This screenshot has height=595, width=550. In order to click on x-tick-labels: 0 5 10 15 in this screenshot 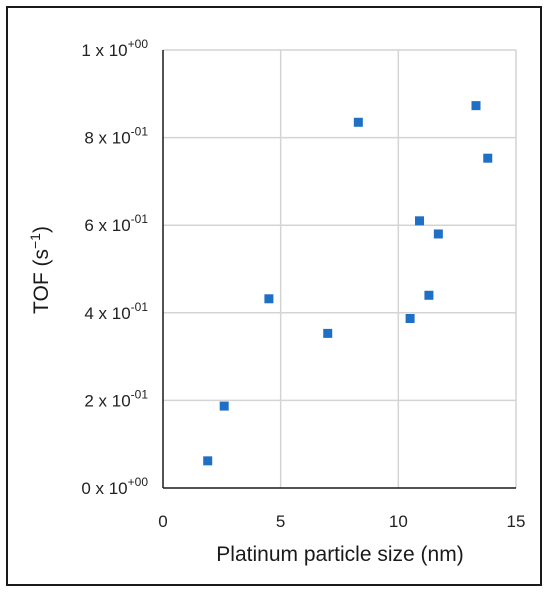, I will do `click(341, 521)`.